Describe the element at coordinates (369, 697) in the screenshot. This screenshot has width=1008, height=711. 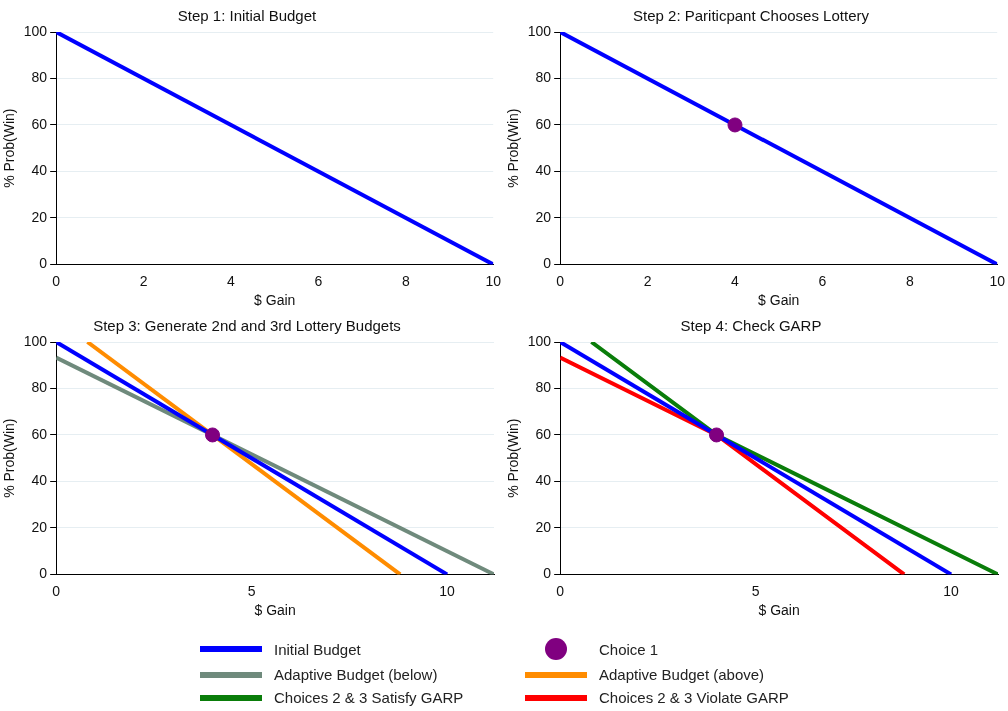
I see `legend-label: Choices 2 & 3 Satisfy GARP` at that location.